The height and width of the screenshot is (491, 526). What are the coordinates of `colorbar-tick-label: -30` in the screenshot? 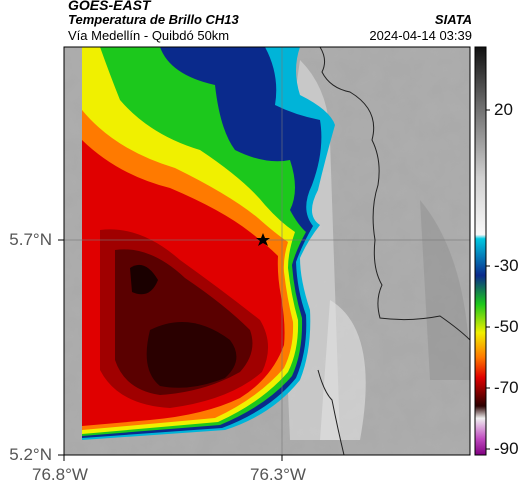 It's located at (506, 265).